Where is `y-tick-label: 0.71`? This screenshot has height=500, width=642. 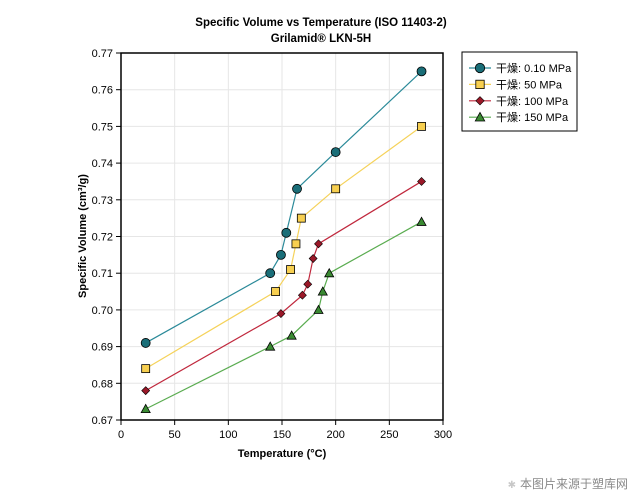 y-tick-label: 0.71 is located at coordinates (102, 274).